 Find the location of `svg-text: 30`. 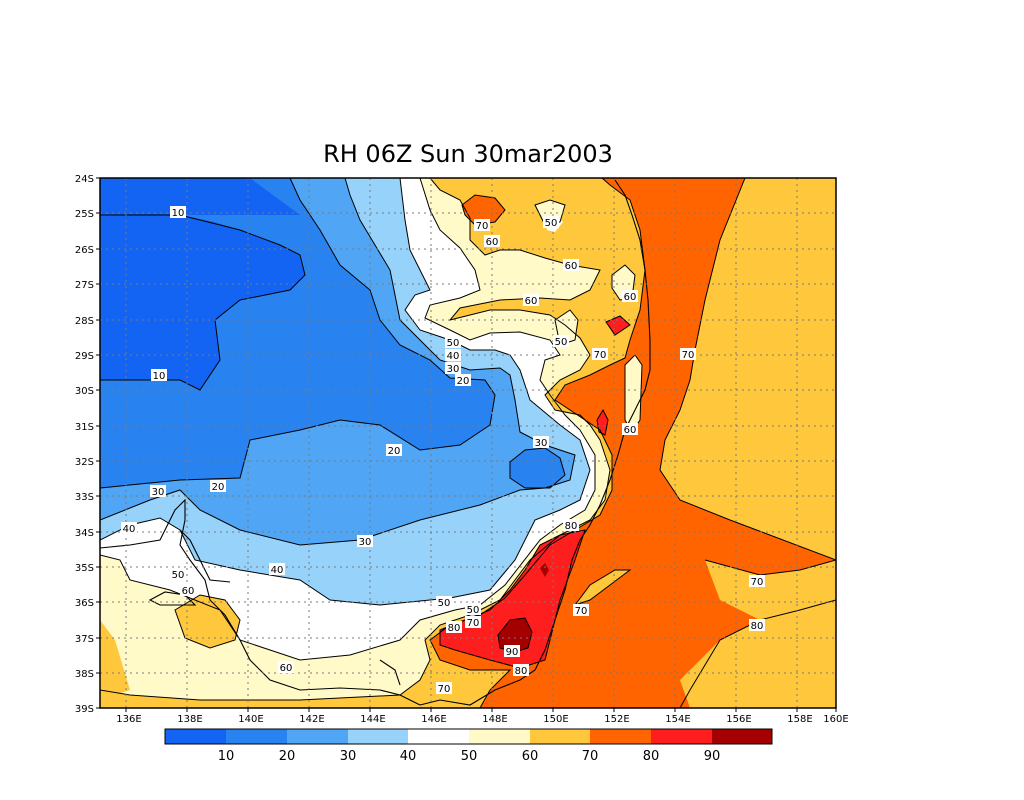

svg-text: 30 is located at coordinates (541, 443).